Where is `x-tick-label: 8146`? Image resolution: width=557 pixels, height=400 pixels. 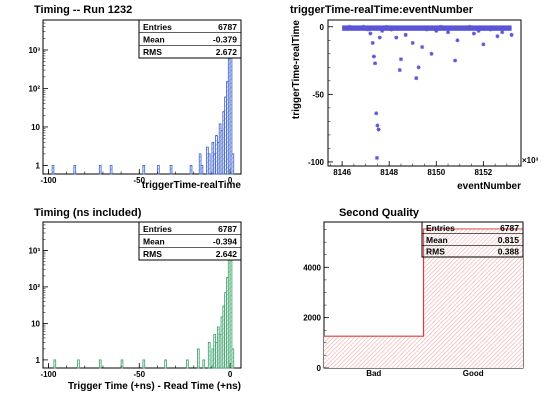
x-tick-label: 8146 is located at coordinates (342, 172).